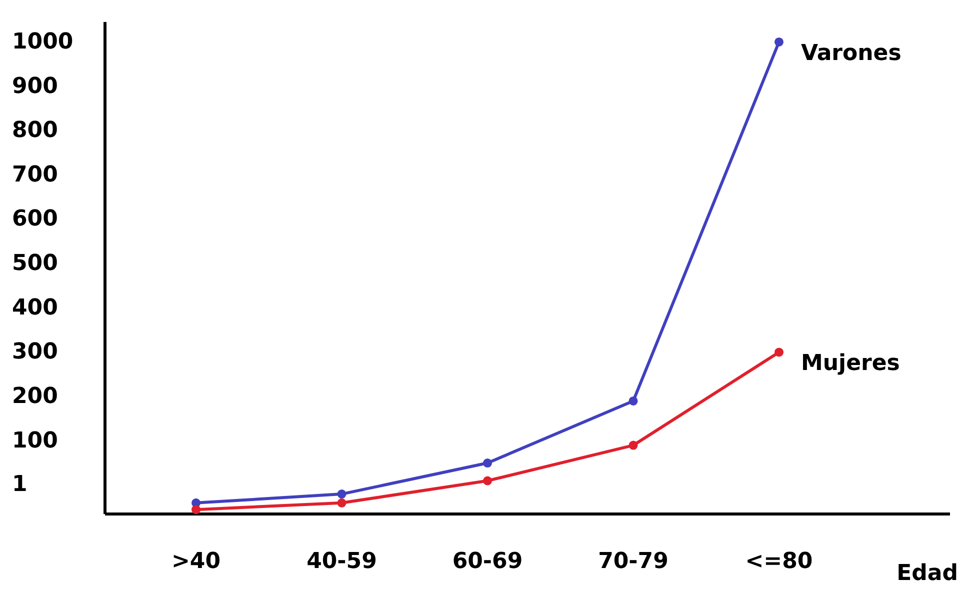  What do you see at coordinates (35, 219) in the screenshot?
I see `y-tick-label: 600` at bounding box center [35, 219].